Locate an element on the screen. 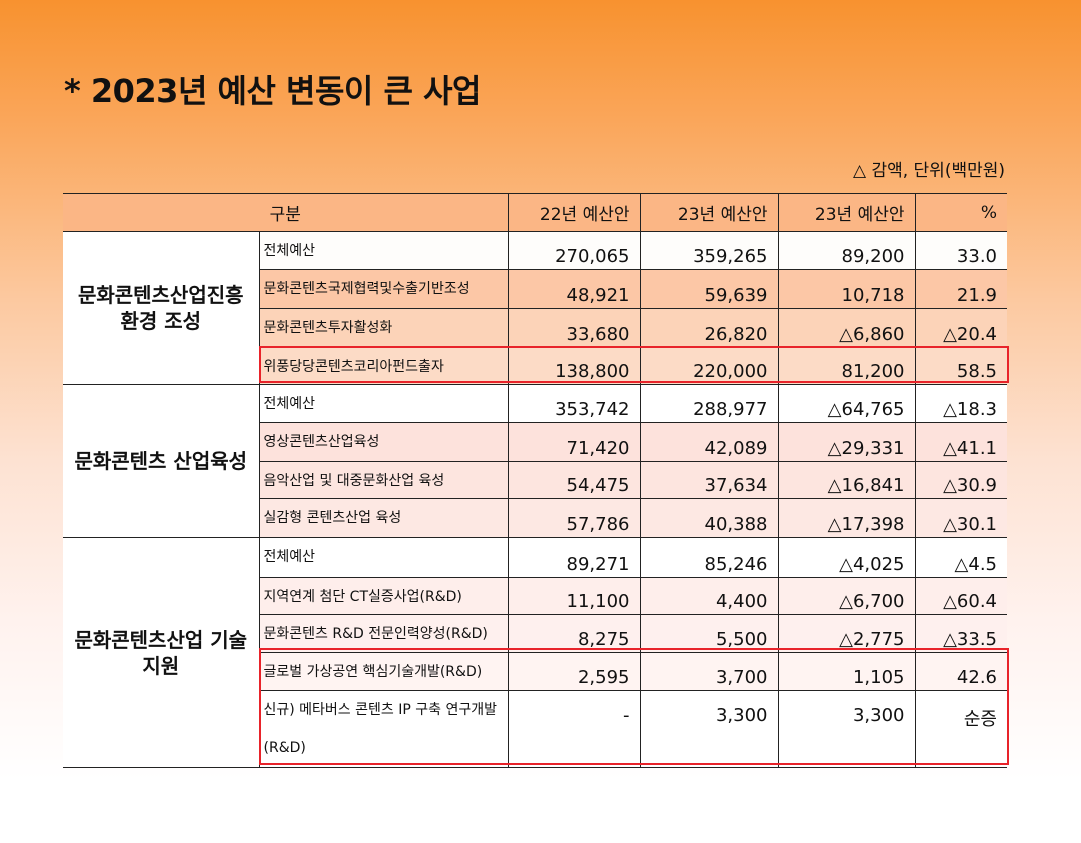 This screenshot has width=1081, height=843. cell-budget-22: 57,786 is located at coordinates (574, 518).